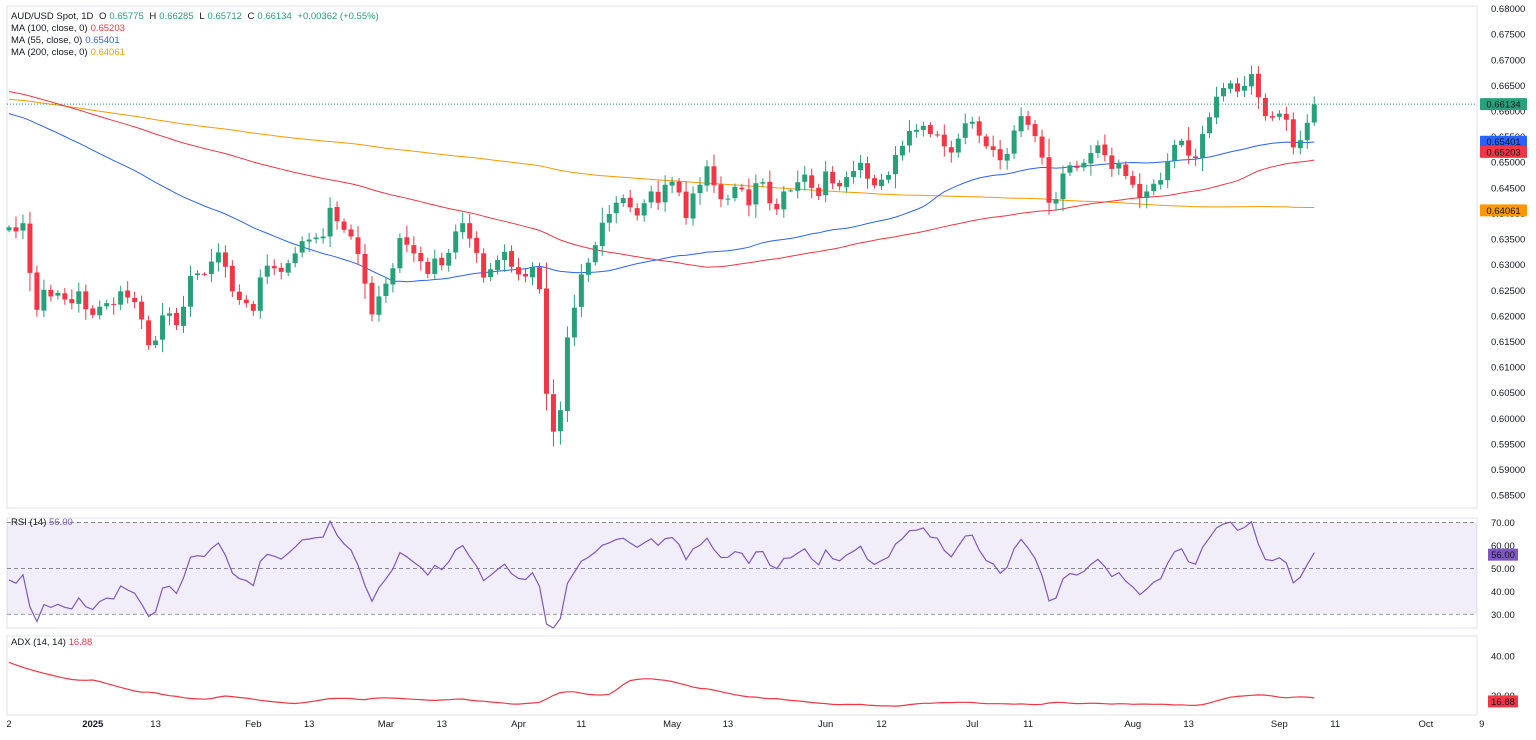  I want to click on ma100-label: MA (100, close, 0), so click(49, 28).